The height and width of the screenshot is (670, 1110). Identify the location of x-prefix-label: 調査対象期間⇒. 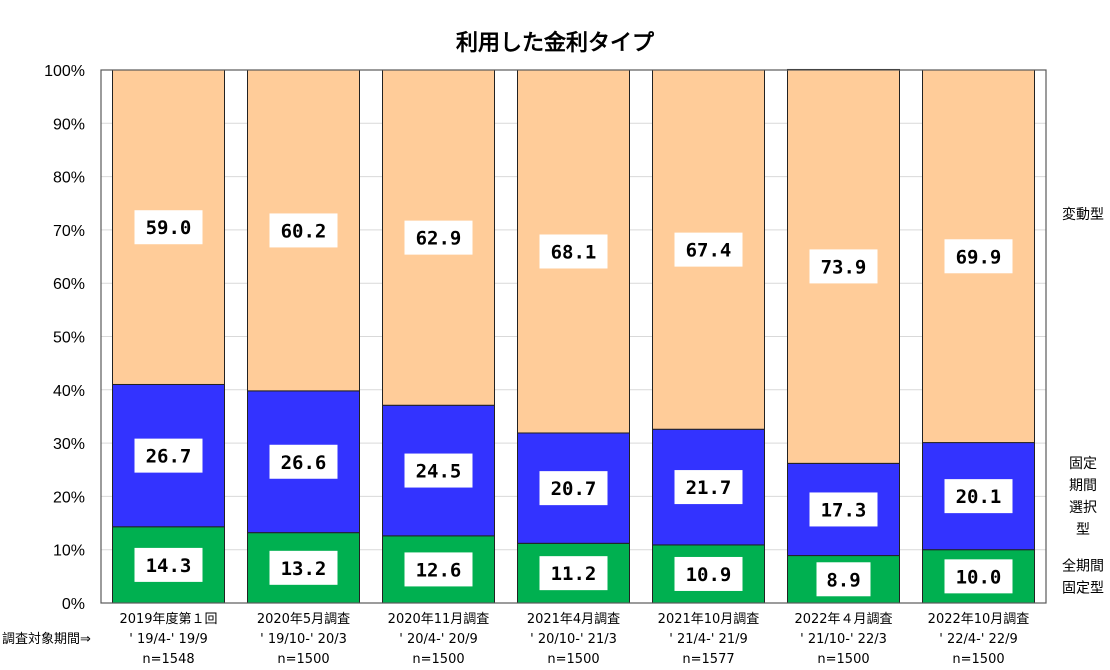
(46, 639).